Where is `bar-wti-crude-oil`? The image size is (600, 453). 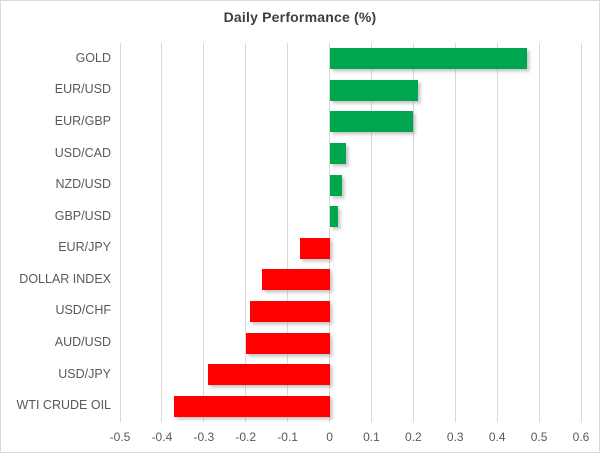
bar-wti-crude-oil is located at coordinates (252, 406).